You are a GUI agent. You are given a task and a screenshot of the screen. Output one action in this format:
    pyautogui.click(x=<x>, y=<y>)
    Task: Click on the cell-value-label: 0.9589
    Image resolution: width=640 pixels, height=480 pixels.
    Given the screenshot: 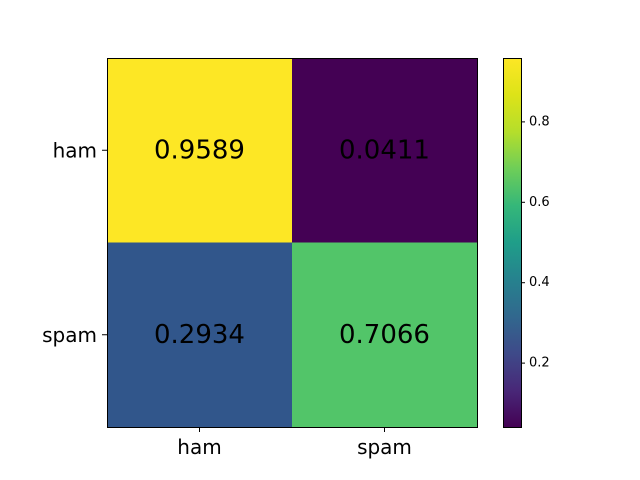 What is the action you would take?
    pyautogui.click(x=199, y=150)
    